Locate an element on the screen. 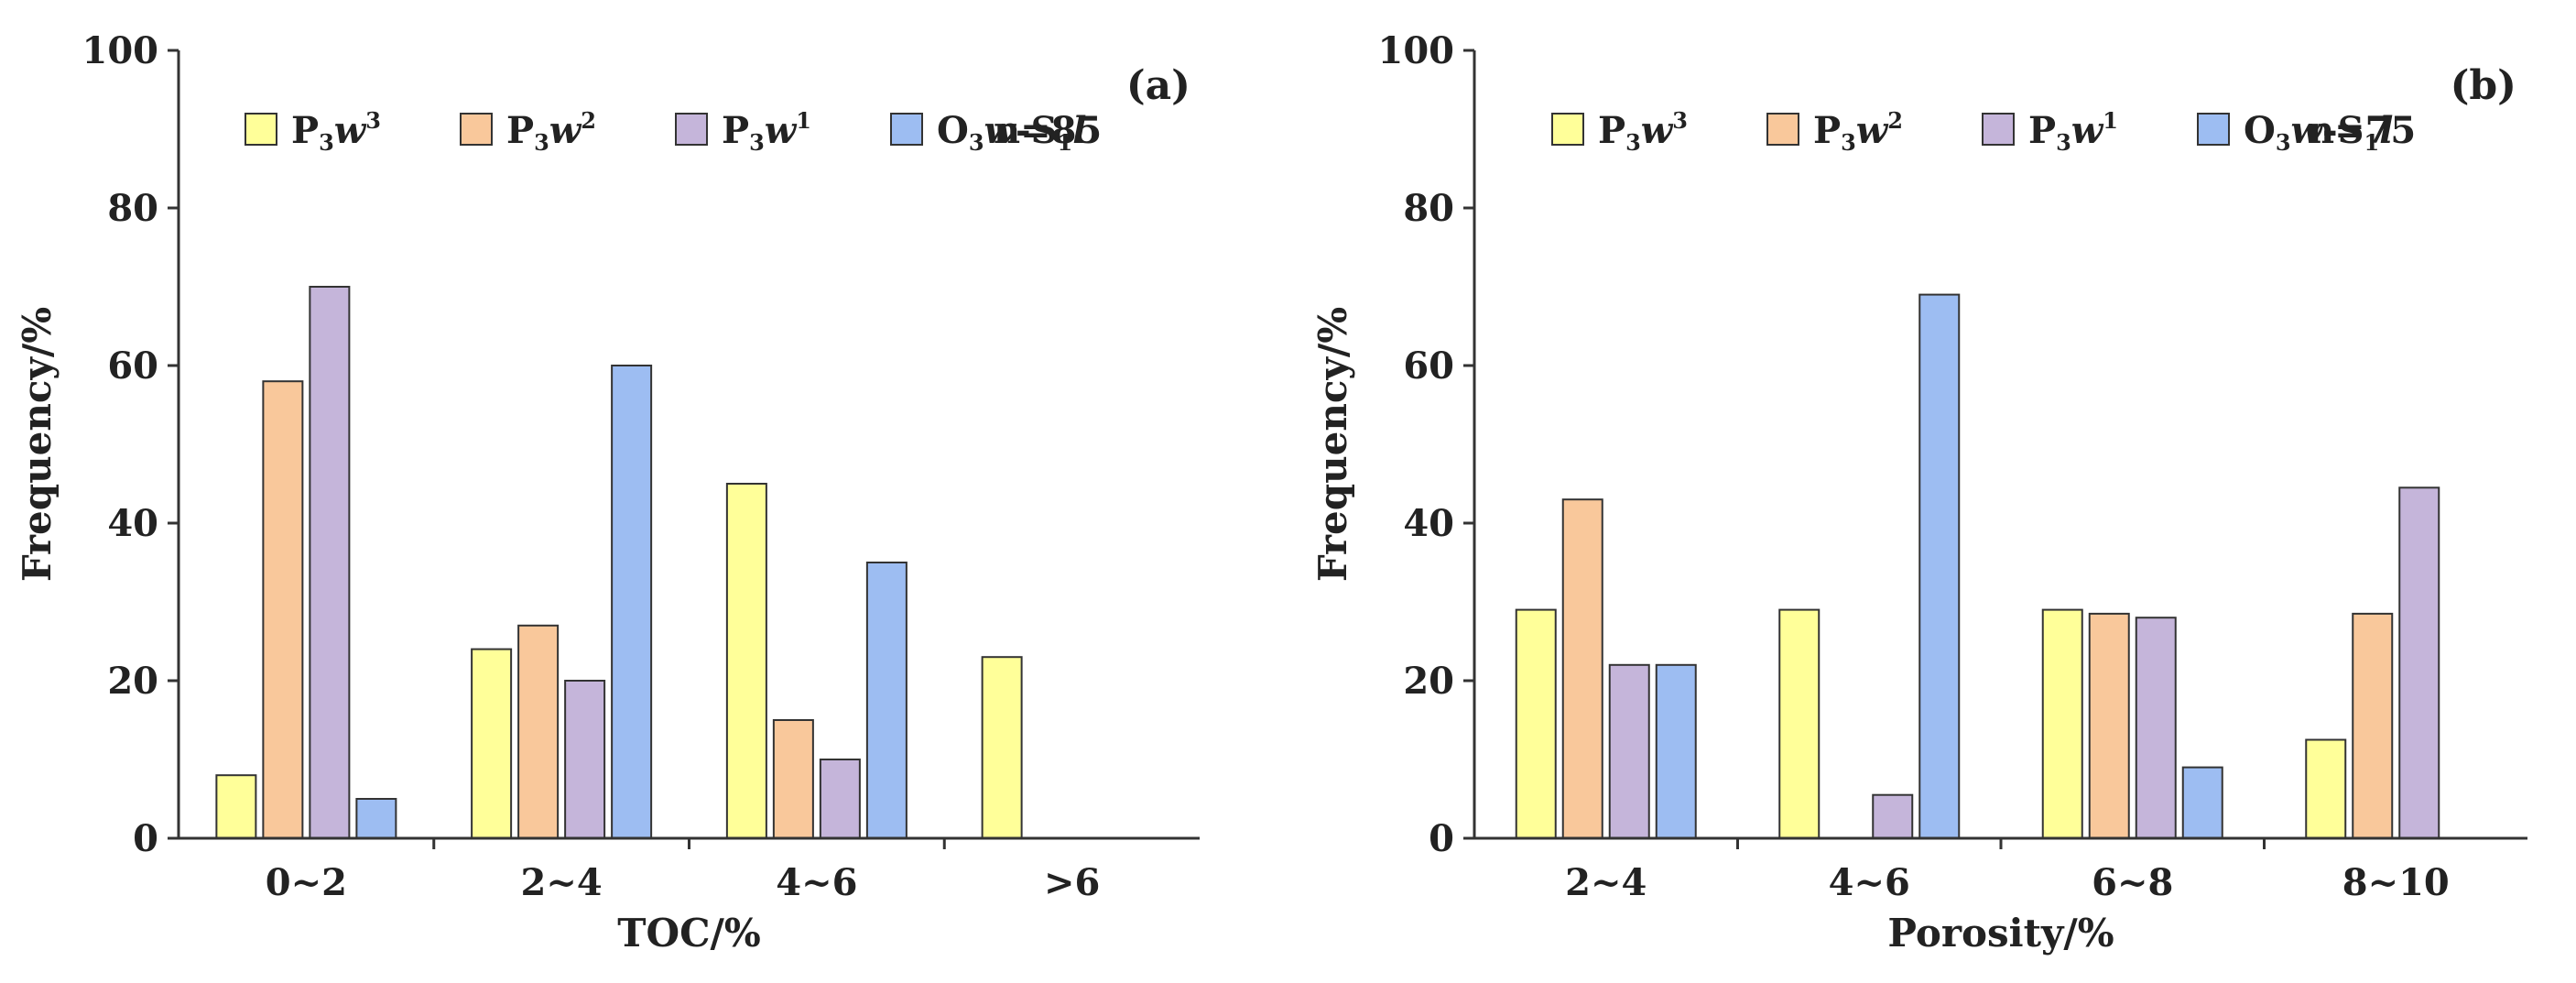 The image size is (2576, 983). x-tick-label: 8~10 is located at coordinates (2396, 882).